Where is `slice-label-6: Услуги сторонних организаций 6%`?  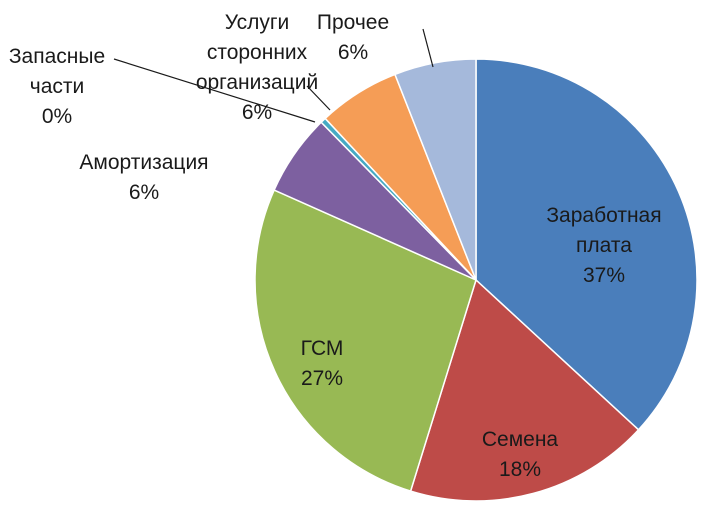 slice-label-6: Услуги сторонних организаций 6% is located at coordinates (257, 67).